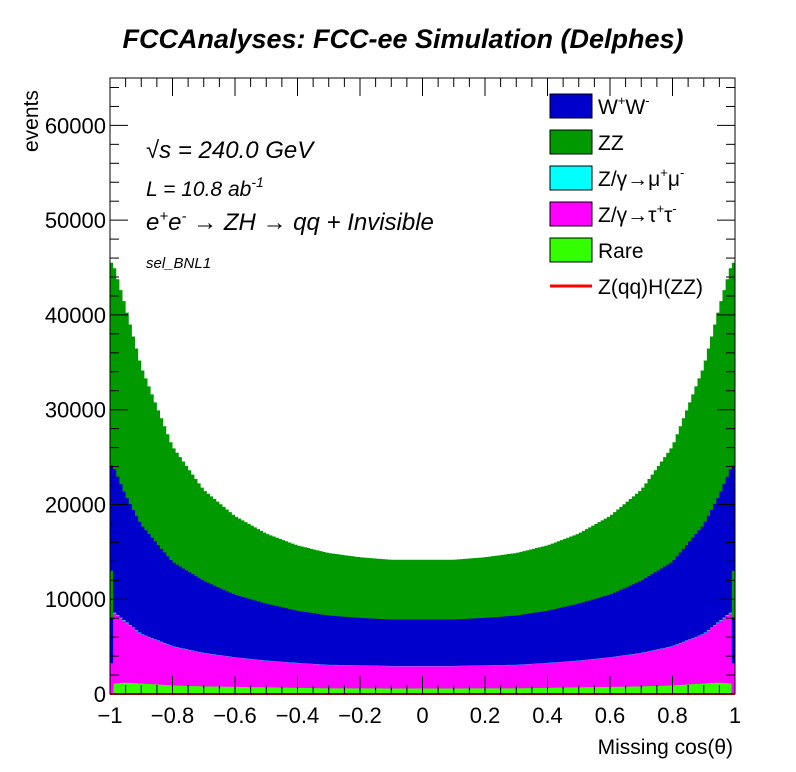  What do you see at coordinates (297, 715) in the screenshot?
I see `x-tick-label: −0.4` at bounding box center [297, 715].